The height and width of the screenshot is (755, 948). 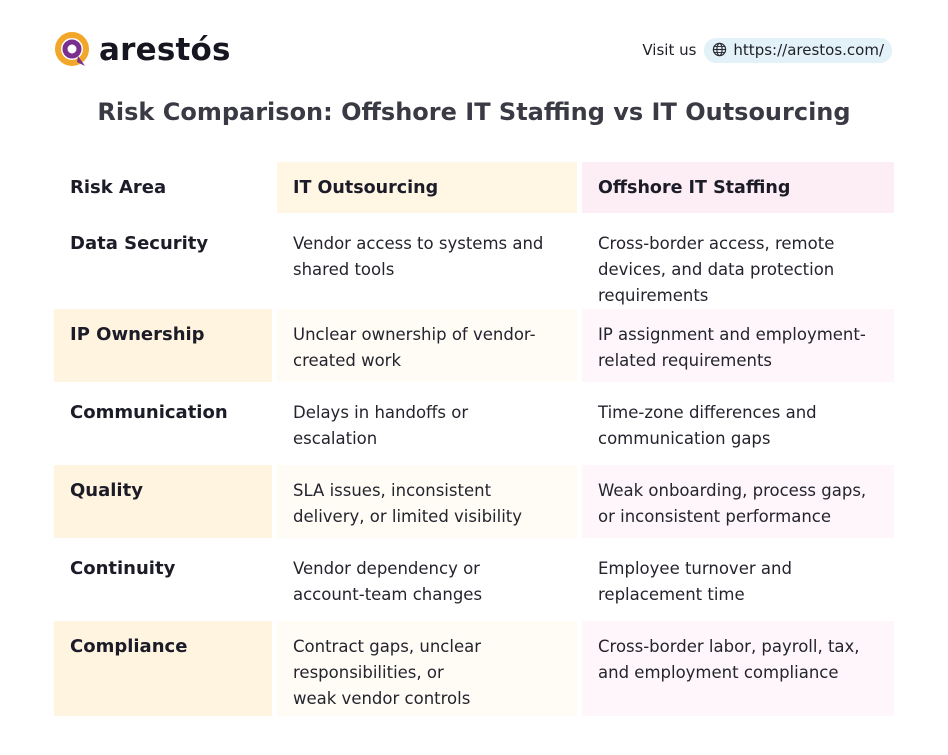 What do you see at coordinates (685, 360) in the screenshot?
I see `cell-line: related requirements` at bounding box center [685, 360].